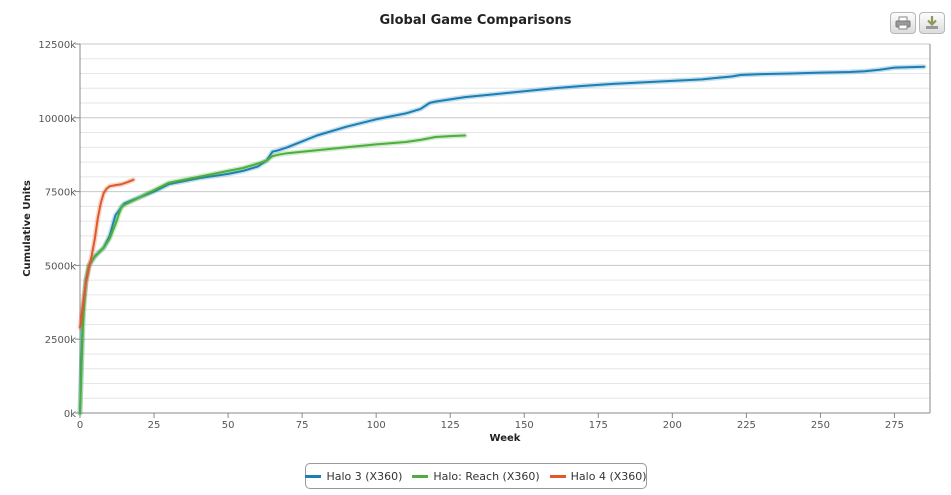 The image size is (951, 495). What do you see at coordinates (57, 45) in the screenshot?
I see `y-tick-label: 12500k` at bounding box center [57, 45].